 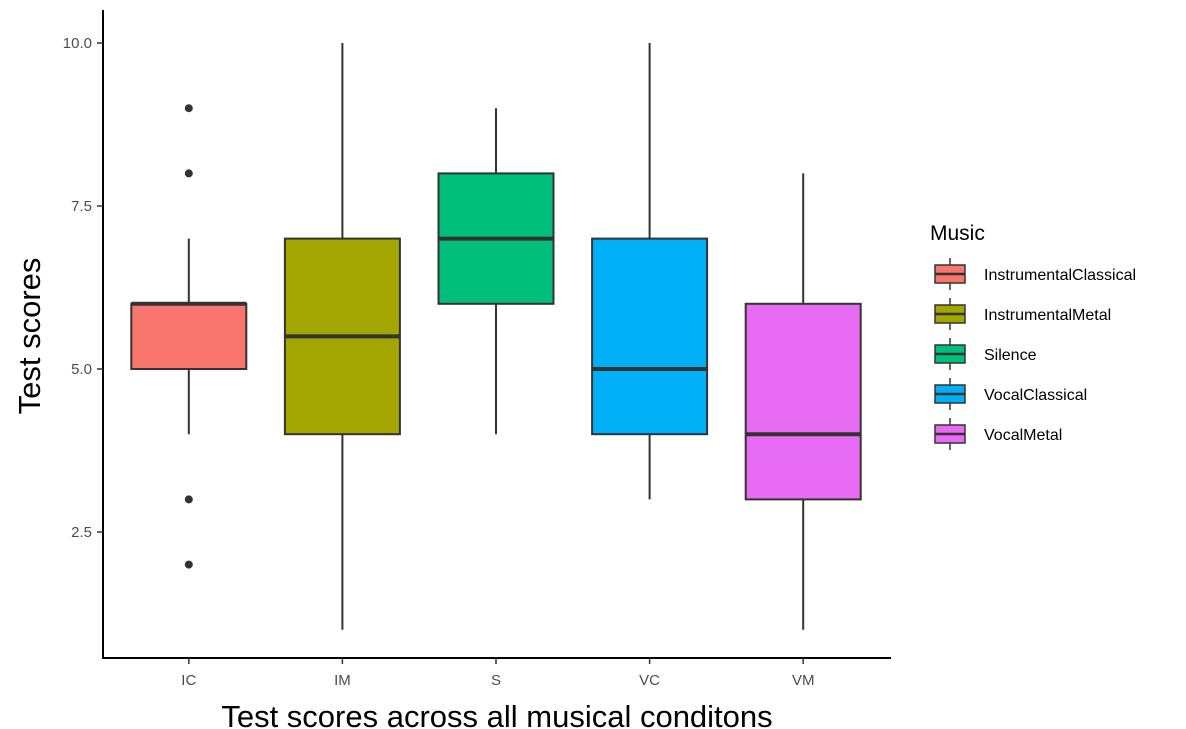 What do you see at coordinates (83, 288) in the screenshot?
I see `y-axis-ticks: 2.5 5.0 7.5 10.0` at bounding box center [83, 288].